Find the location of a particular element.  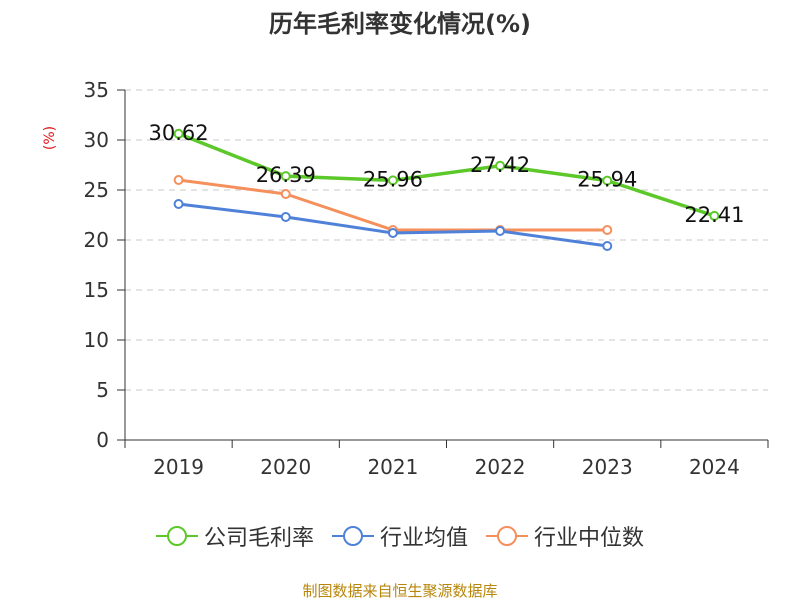

data-label: 22.41 is located at coordinates (714, 215).